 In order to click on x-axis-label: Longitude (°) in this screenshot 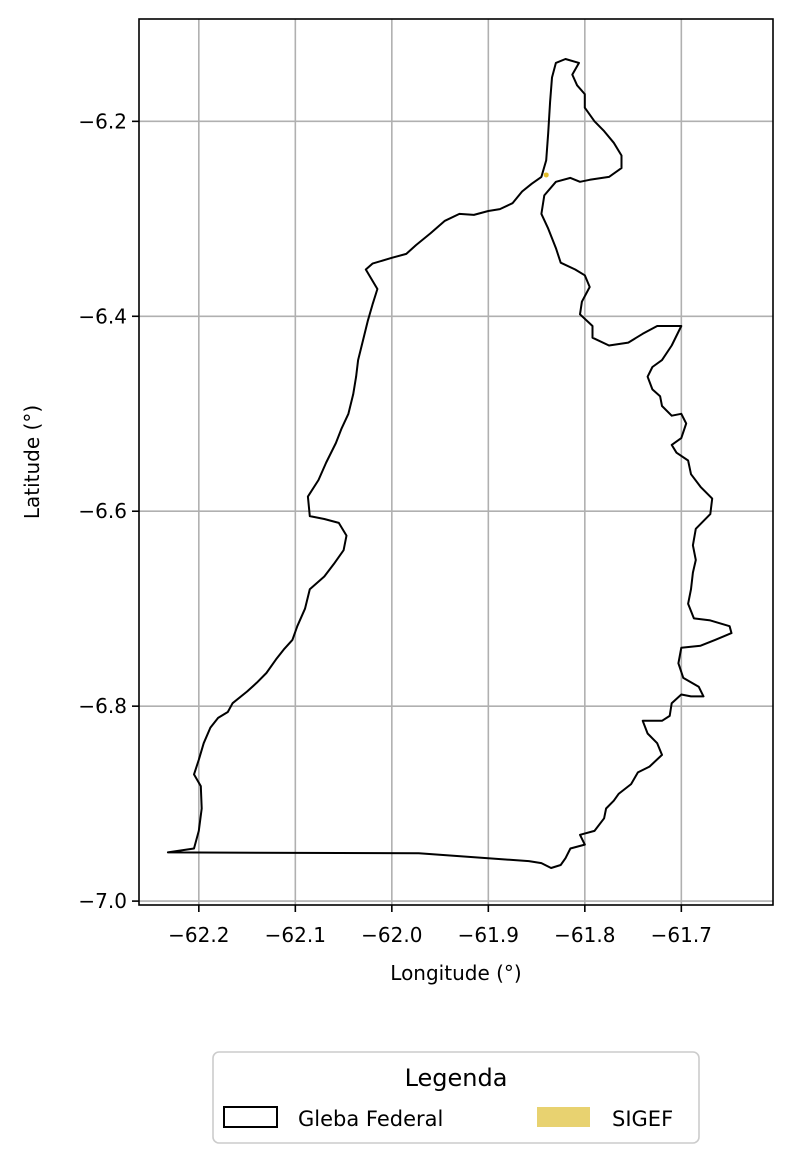, I will do `click(455, 973)`.